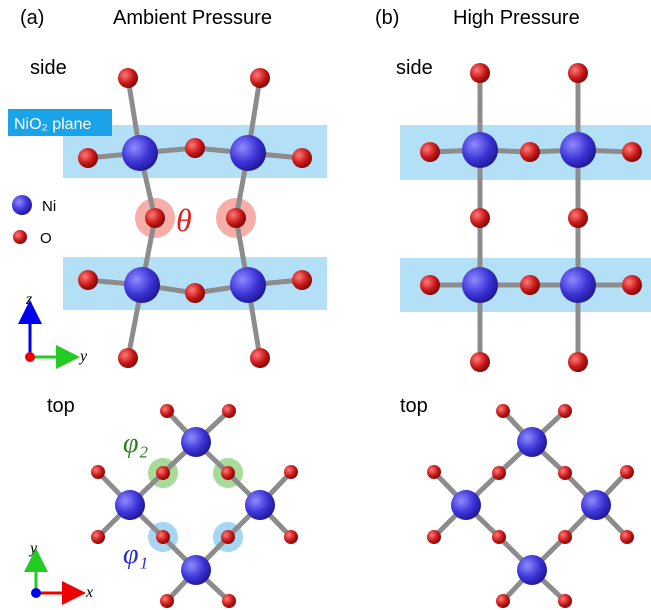 The width and height of the screenshot is (651, 610). Describe the element at coordinates (20, 237) in the screenshot. I see `legend-o` at that location.